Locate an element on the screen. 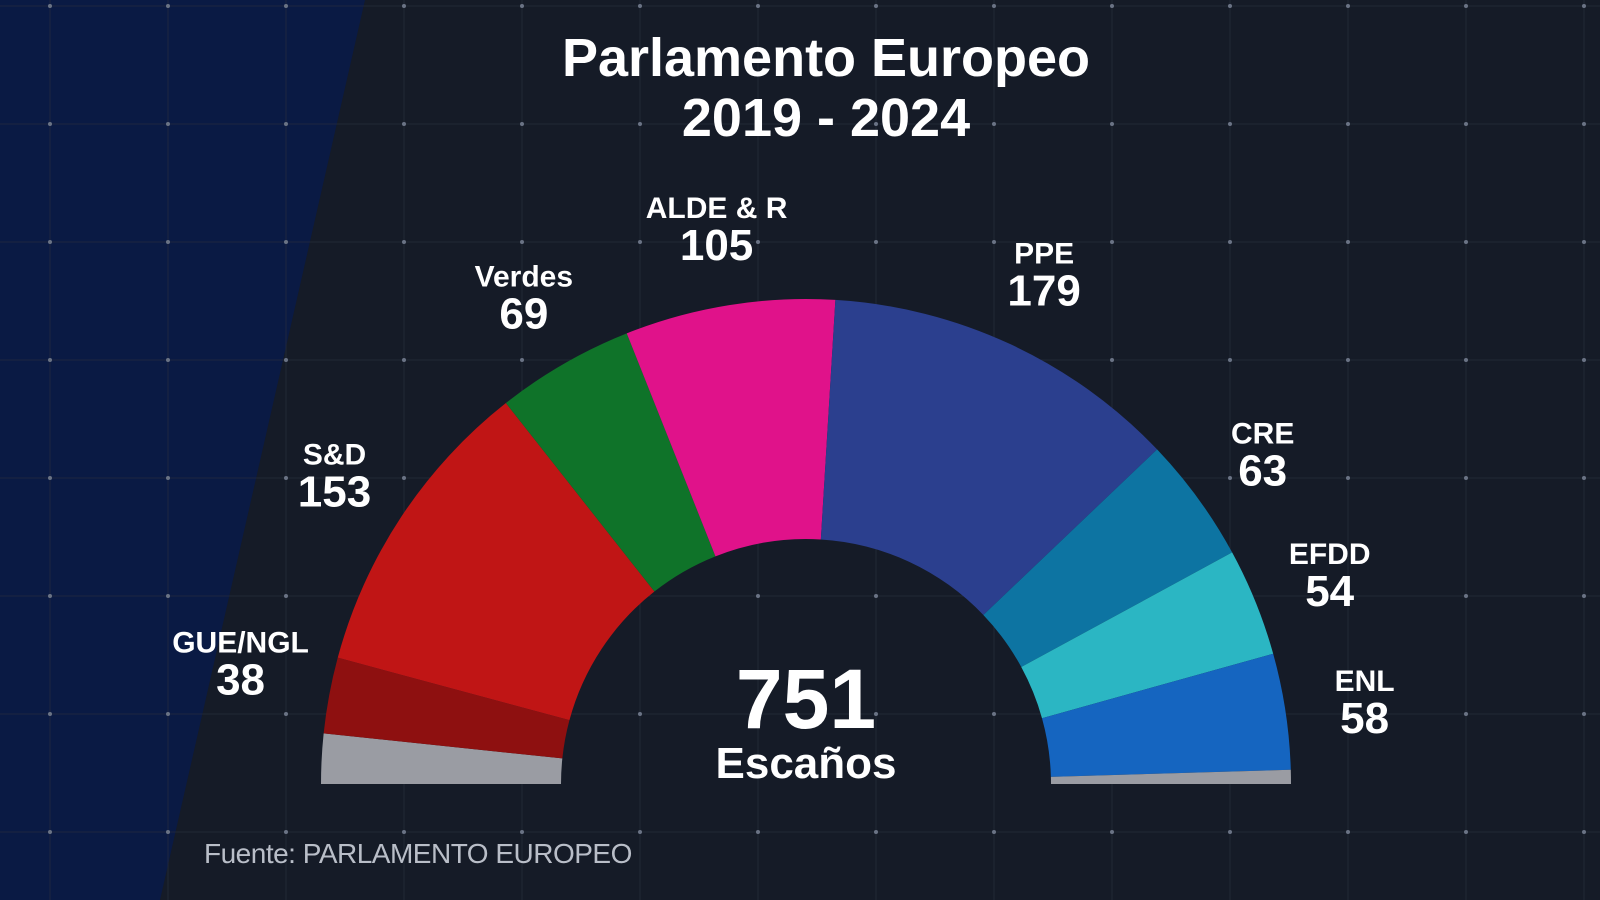 The width and height of the screenshot is (1600, 900). party-name: PPE is located at coordinates (1044, 254).